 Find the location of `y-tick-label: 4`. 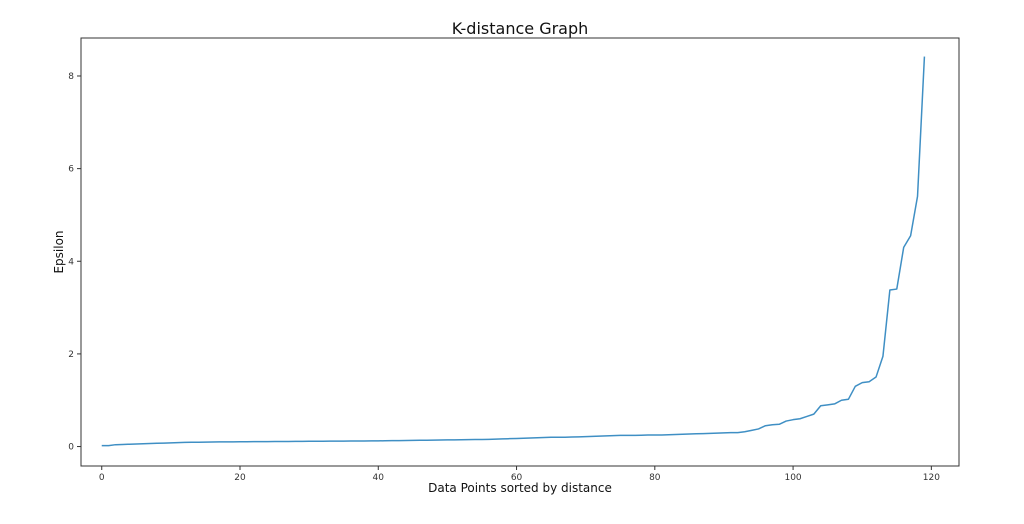

y-tick-label: 4 is located at coordinates (71, 262).